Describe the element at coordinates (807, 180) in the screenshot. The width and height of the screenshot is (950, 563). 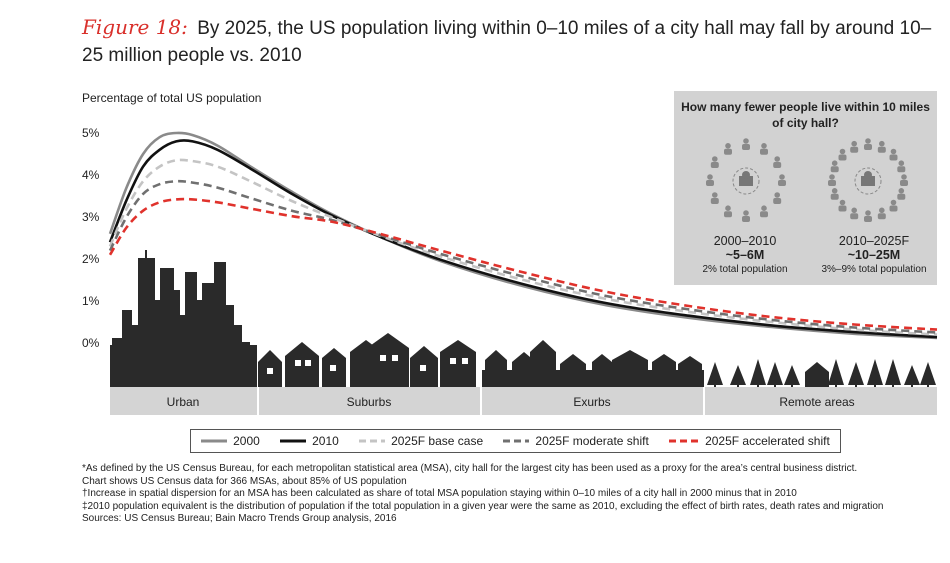
I see `inset-graphics` at that location.